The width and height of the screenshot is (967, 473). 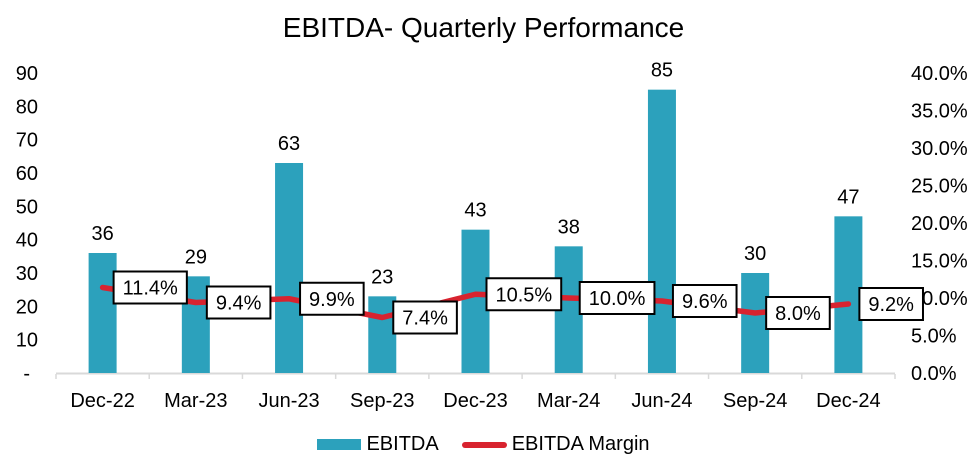 I want to click on svg-text: 7.4%, so click(x=425, y=319).